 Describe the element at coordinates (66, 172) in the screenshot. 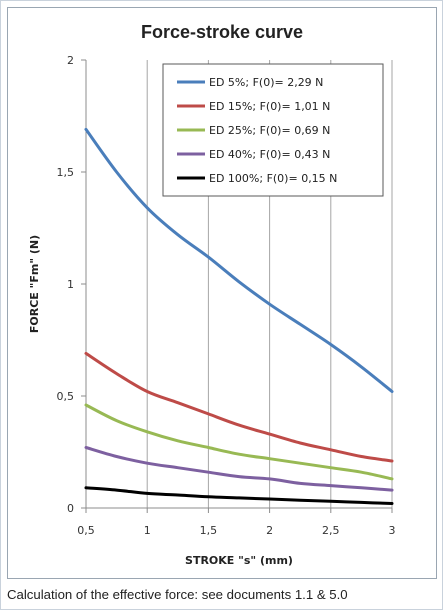

I see `y-tick-label: 1,5` at that location.